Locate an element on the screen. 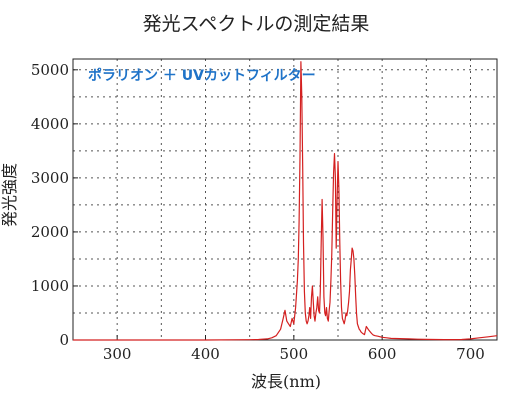 This screenshot has height=400, width=513. x-tick-label: 700 is located at coordinates (470, 354).